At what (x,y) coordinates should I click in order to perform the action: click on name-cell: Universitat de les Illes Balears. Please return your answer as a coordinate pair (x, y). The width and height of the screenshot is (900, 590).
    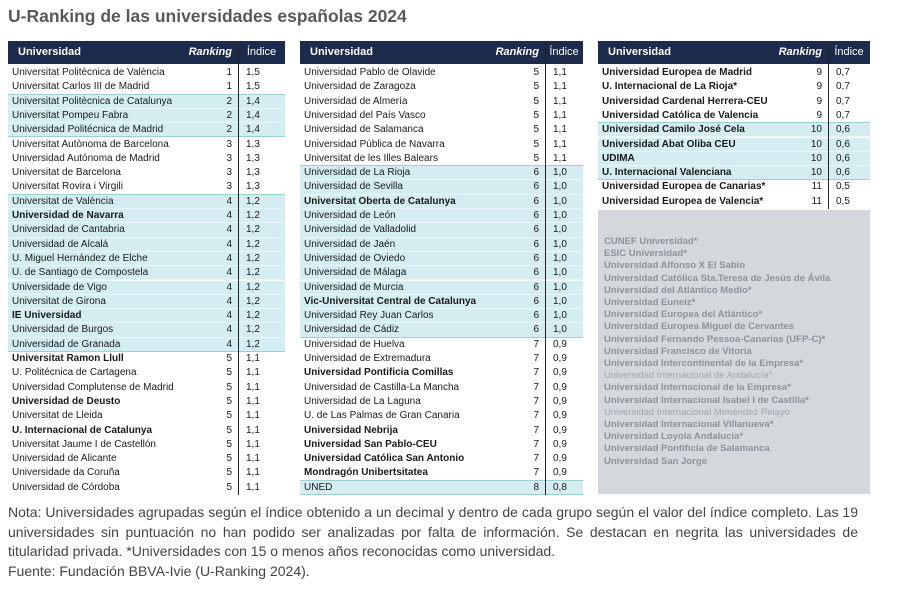
    Looking at the image, I should click on (371, 158).